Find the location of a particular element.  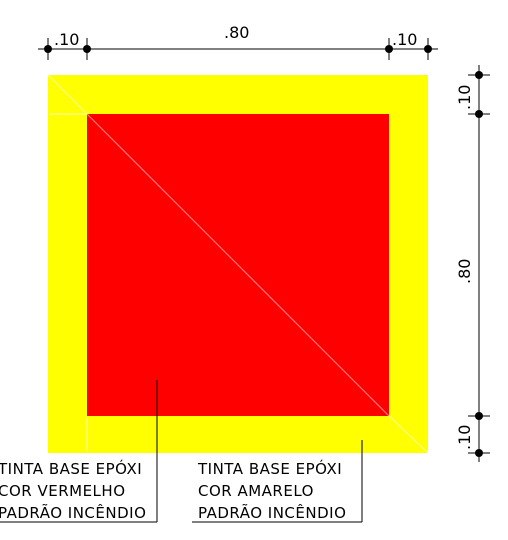

dim-right-bottom: .10 is located at coordinates (464, 437).